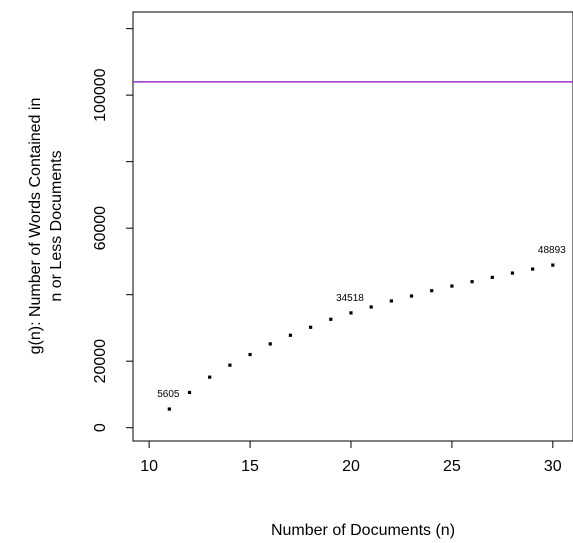  I want to click on y-tick-label: 60000, so click(100, 228).